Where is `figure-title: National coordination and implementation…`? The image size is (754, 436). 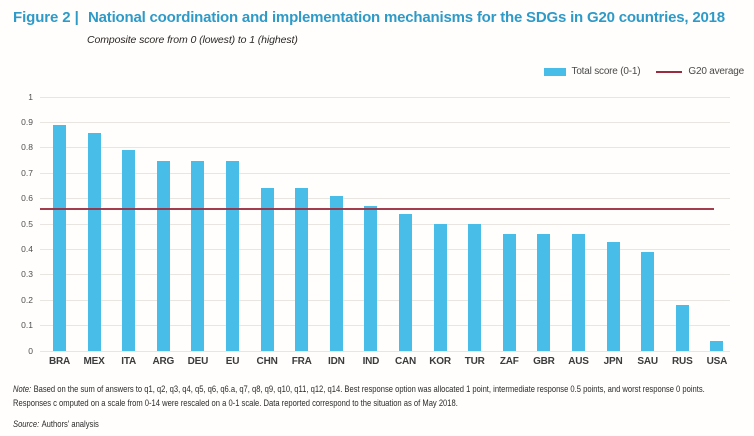 figure-title: National coordination and implementation… is located at coordinates (406, 17).